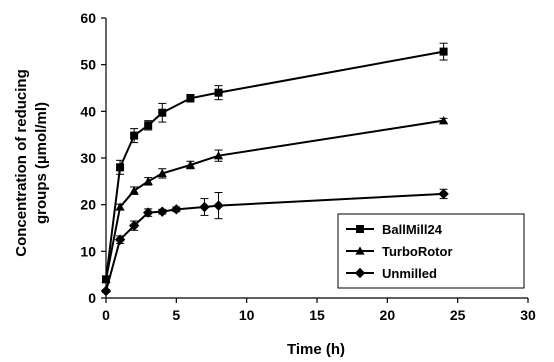  What do you see at coordinates (528, 315) in the screenshot?
I see `x-tick-label: 30` at bounding box center [528, 315].